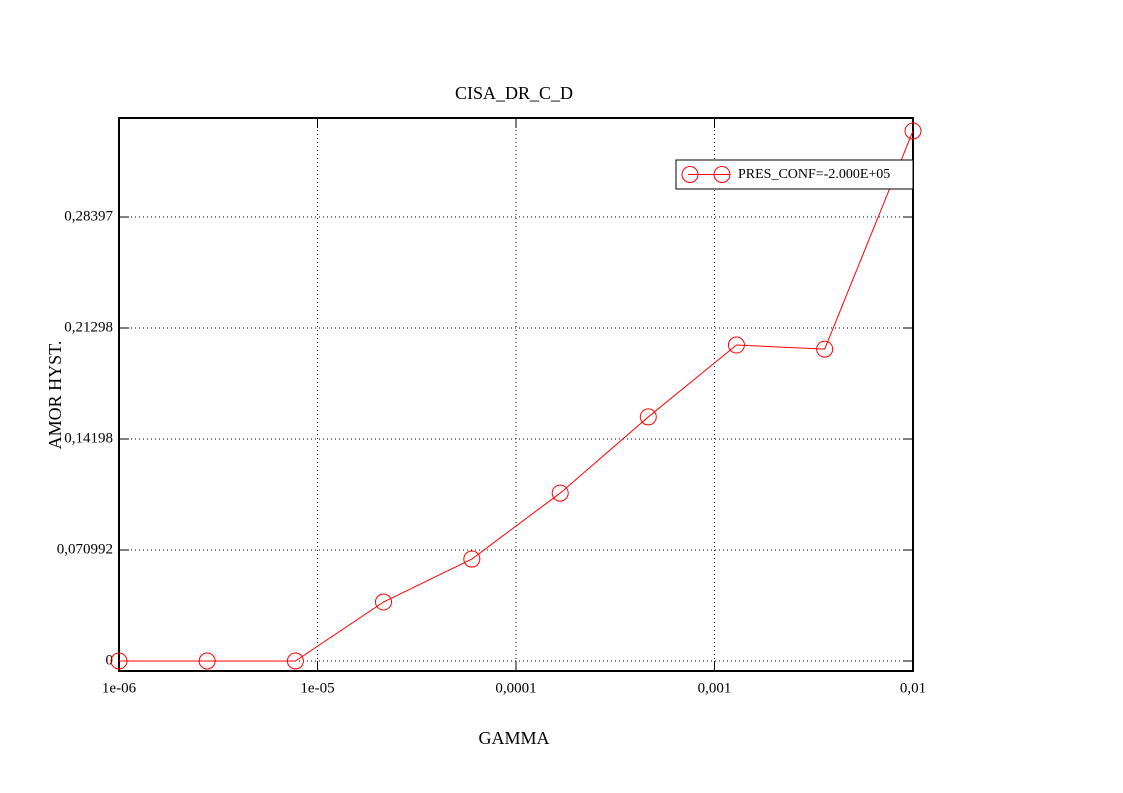 The height and width of the screenshot is (793, 1123). I want to click on x-tick-label: 1e-06, so click(119, 688).